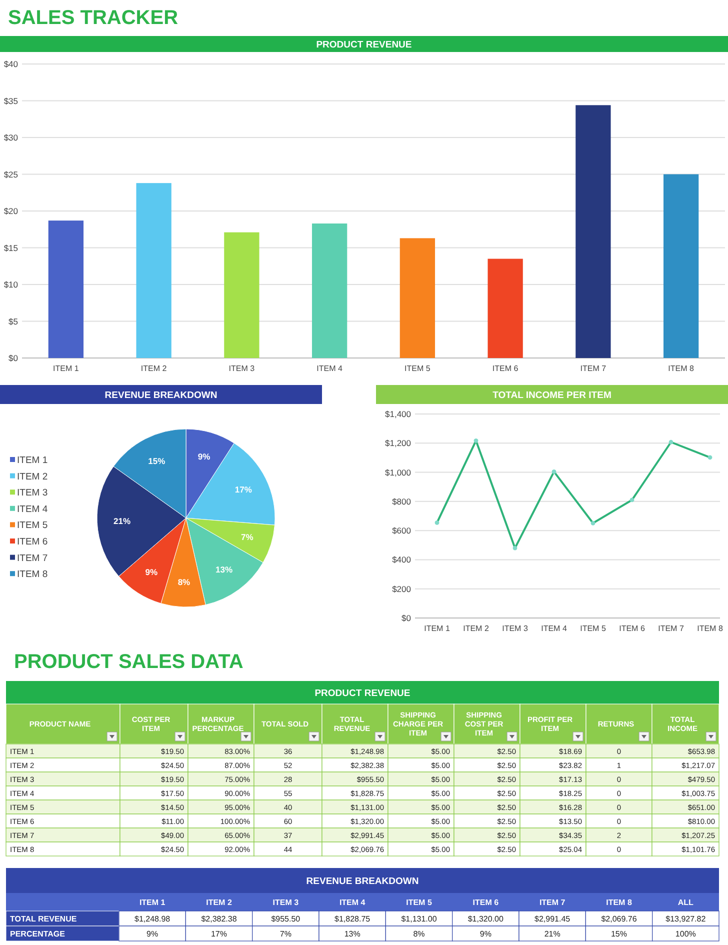 The image size is (728, 945). Describe the element at coordinates (285, 919) in the screenshot. I see `text: $955.50` at that location.